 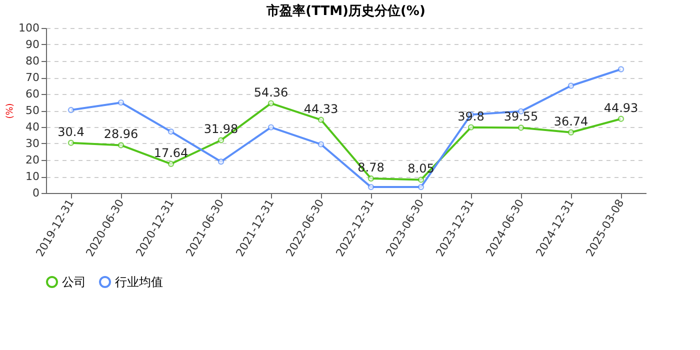 What do you see at coordinates (33, 44) in the screenshot?
I see `y-tick-label: 90` at bounding box center [33, 44].